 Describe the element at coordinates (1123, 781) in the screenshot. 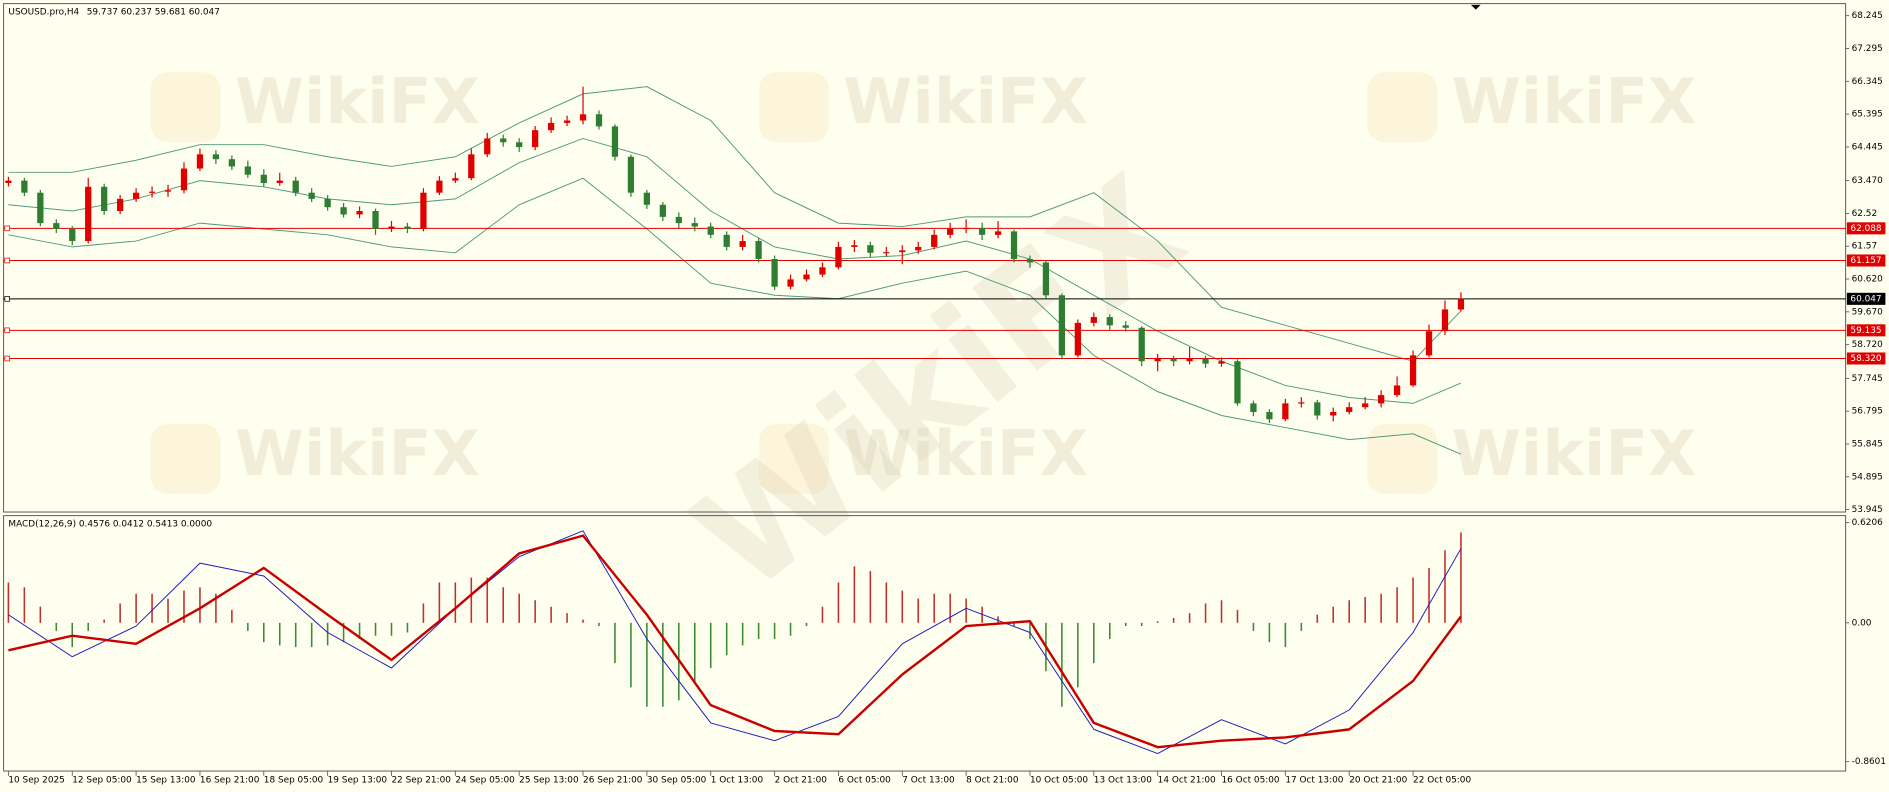

I see `x-tick-label: 13 Oct 13:00` at that location.